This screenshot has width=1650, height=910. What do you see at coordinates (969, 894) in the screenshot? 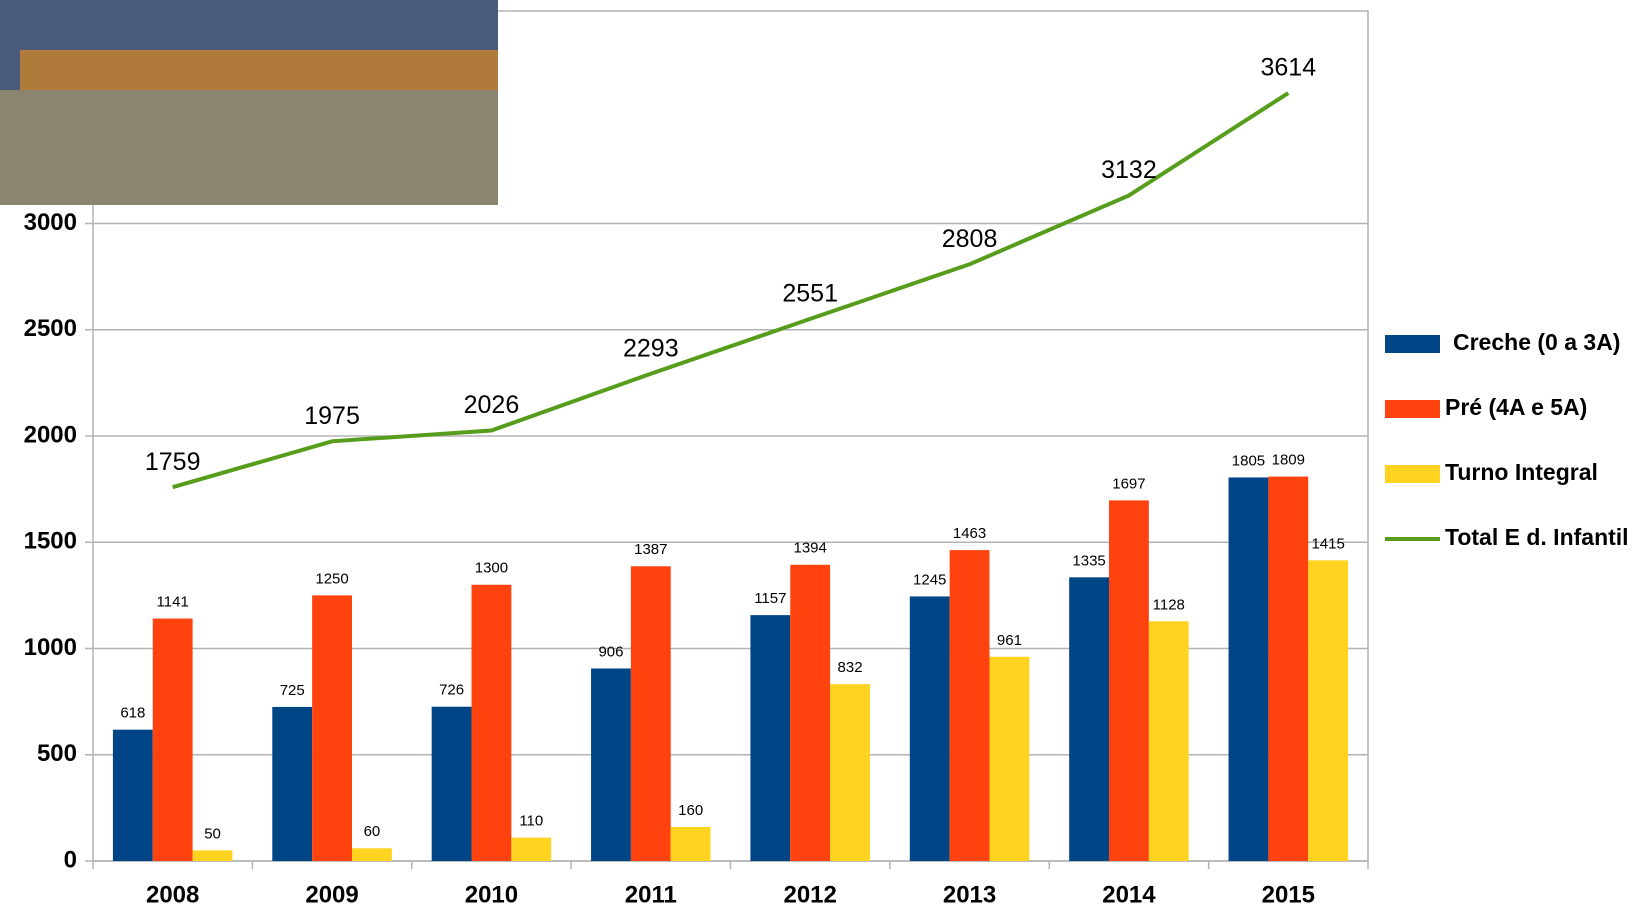
I see `x-tick-label: 2013` at bounding box center [969, 894].